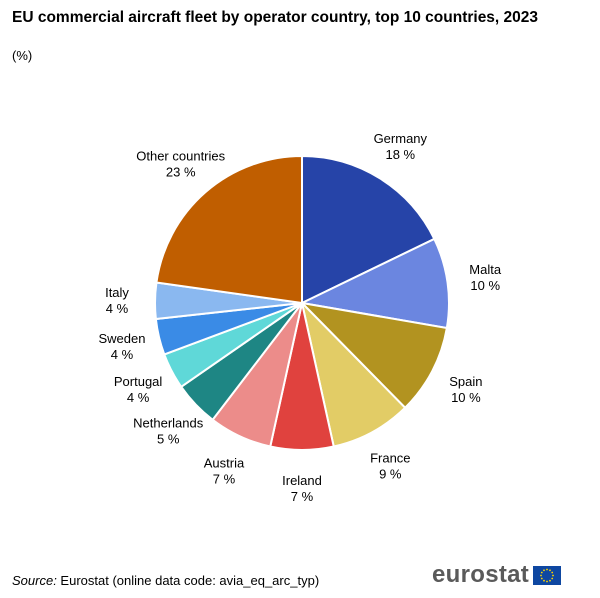 This screenshot has width=600, height=598. I want to click on eu-flag-icon, so click(547, 575).